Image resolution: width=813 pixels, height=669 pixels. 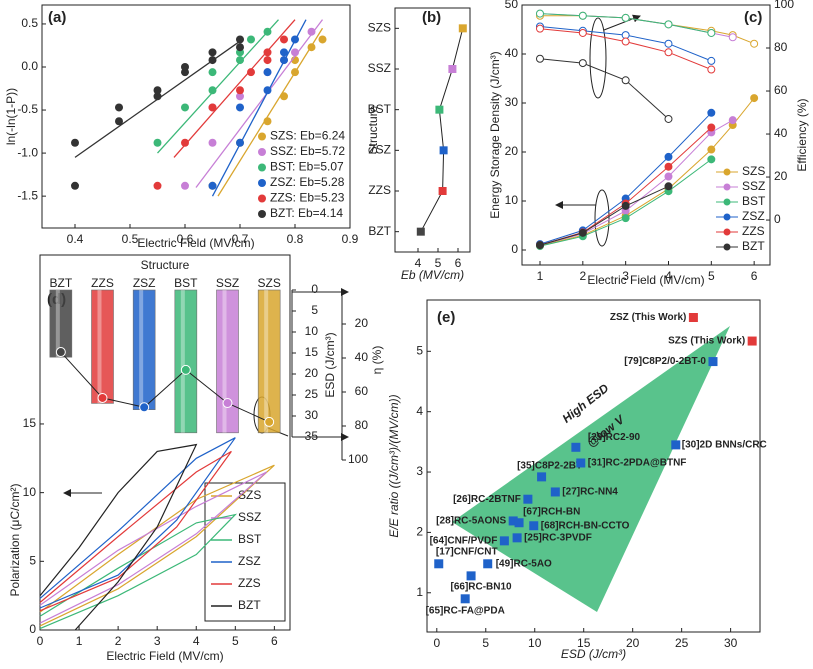 What do you see at coordinates (558, 537) in the screenshot?
I see `point-label: [25]RC-3PVDF` at bounding box center [558, 537].